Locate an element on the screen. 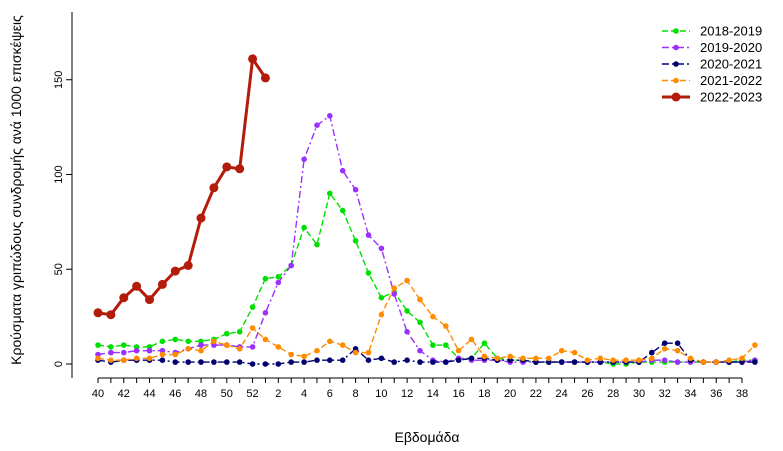 This screenshot has width=783, height=451. legend-label: 2019-2020 is located at coordinates (731, 47).